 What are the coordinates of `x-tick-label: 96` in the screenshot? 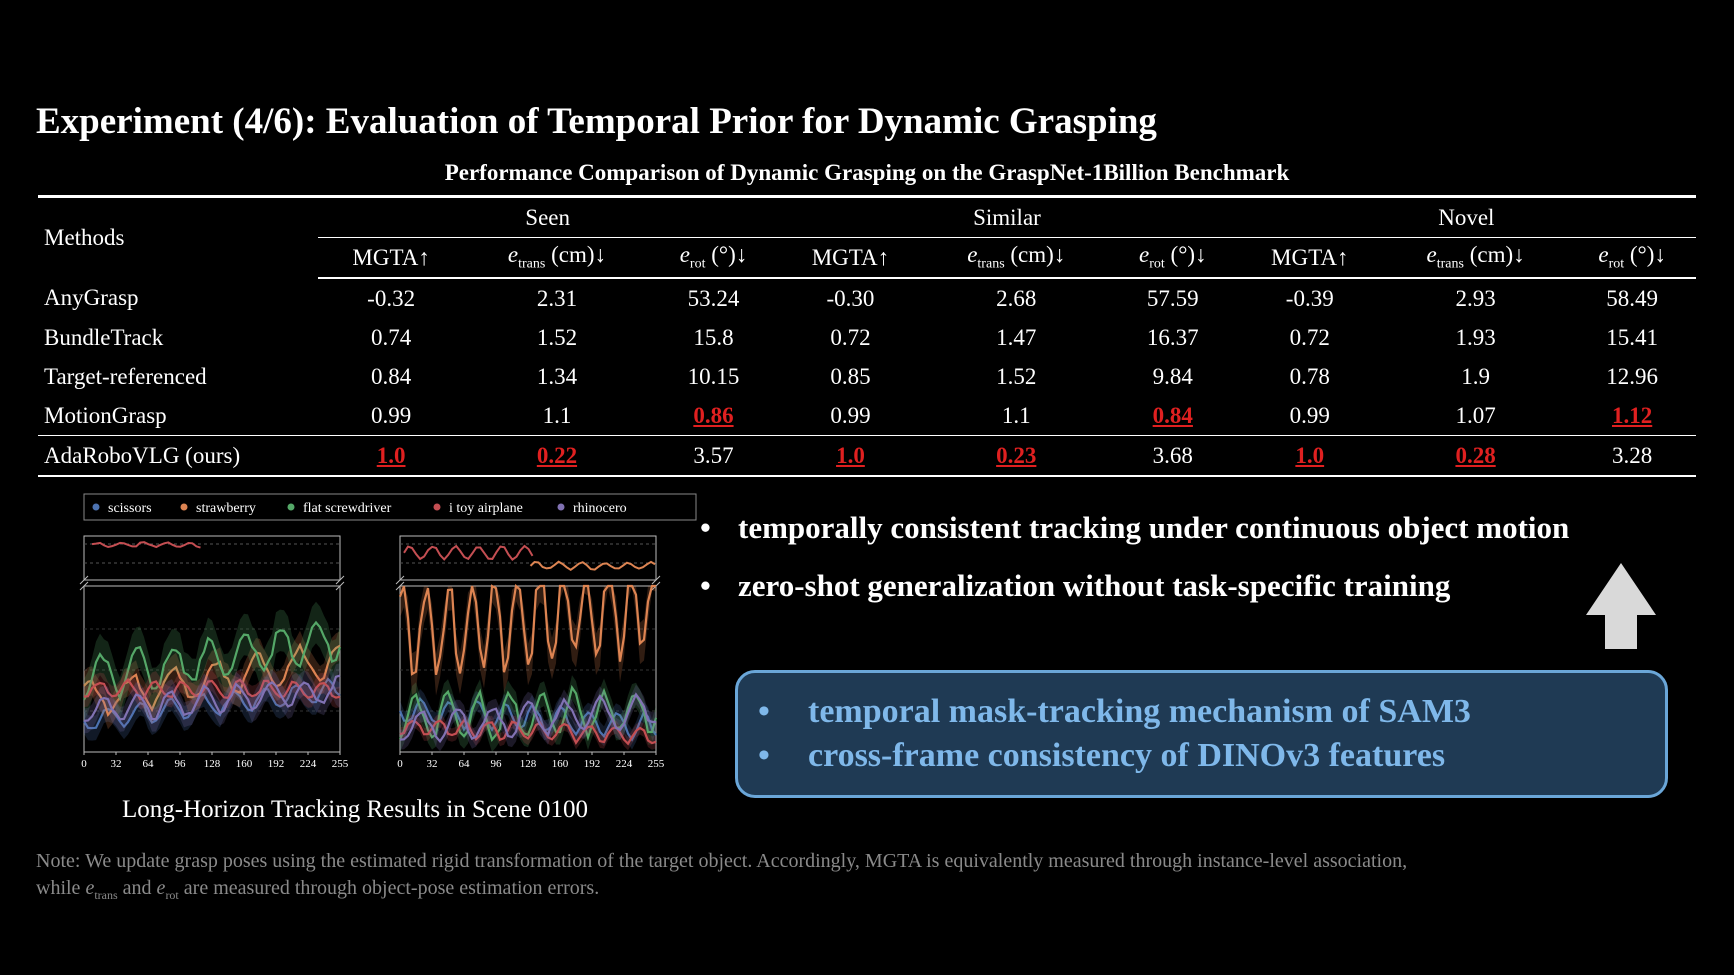 It's located at (181, 764).